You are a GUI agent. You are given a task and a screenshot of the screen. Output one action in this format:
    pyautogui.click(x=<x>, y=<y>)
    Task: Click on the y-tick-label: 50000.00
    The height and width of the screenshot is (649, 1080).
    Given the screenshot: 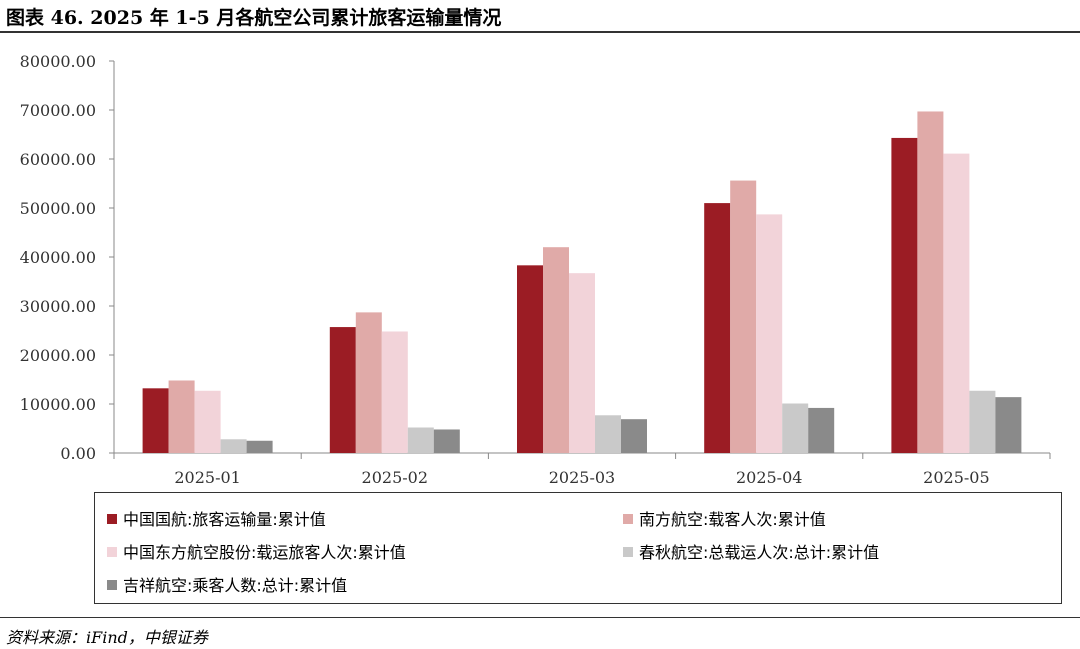 What is the action you would take?
    pyautogui.click(x=58, y=208)
    